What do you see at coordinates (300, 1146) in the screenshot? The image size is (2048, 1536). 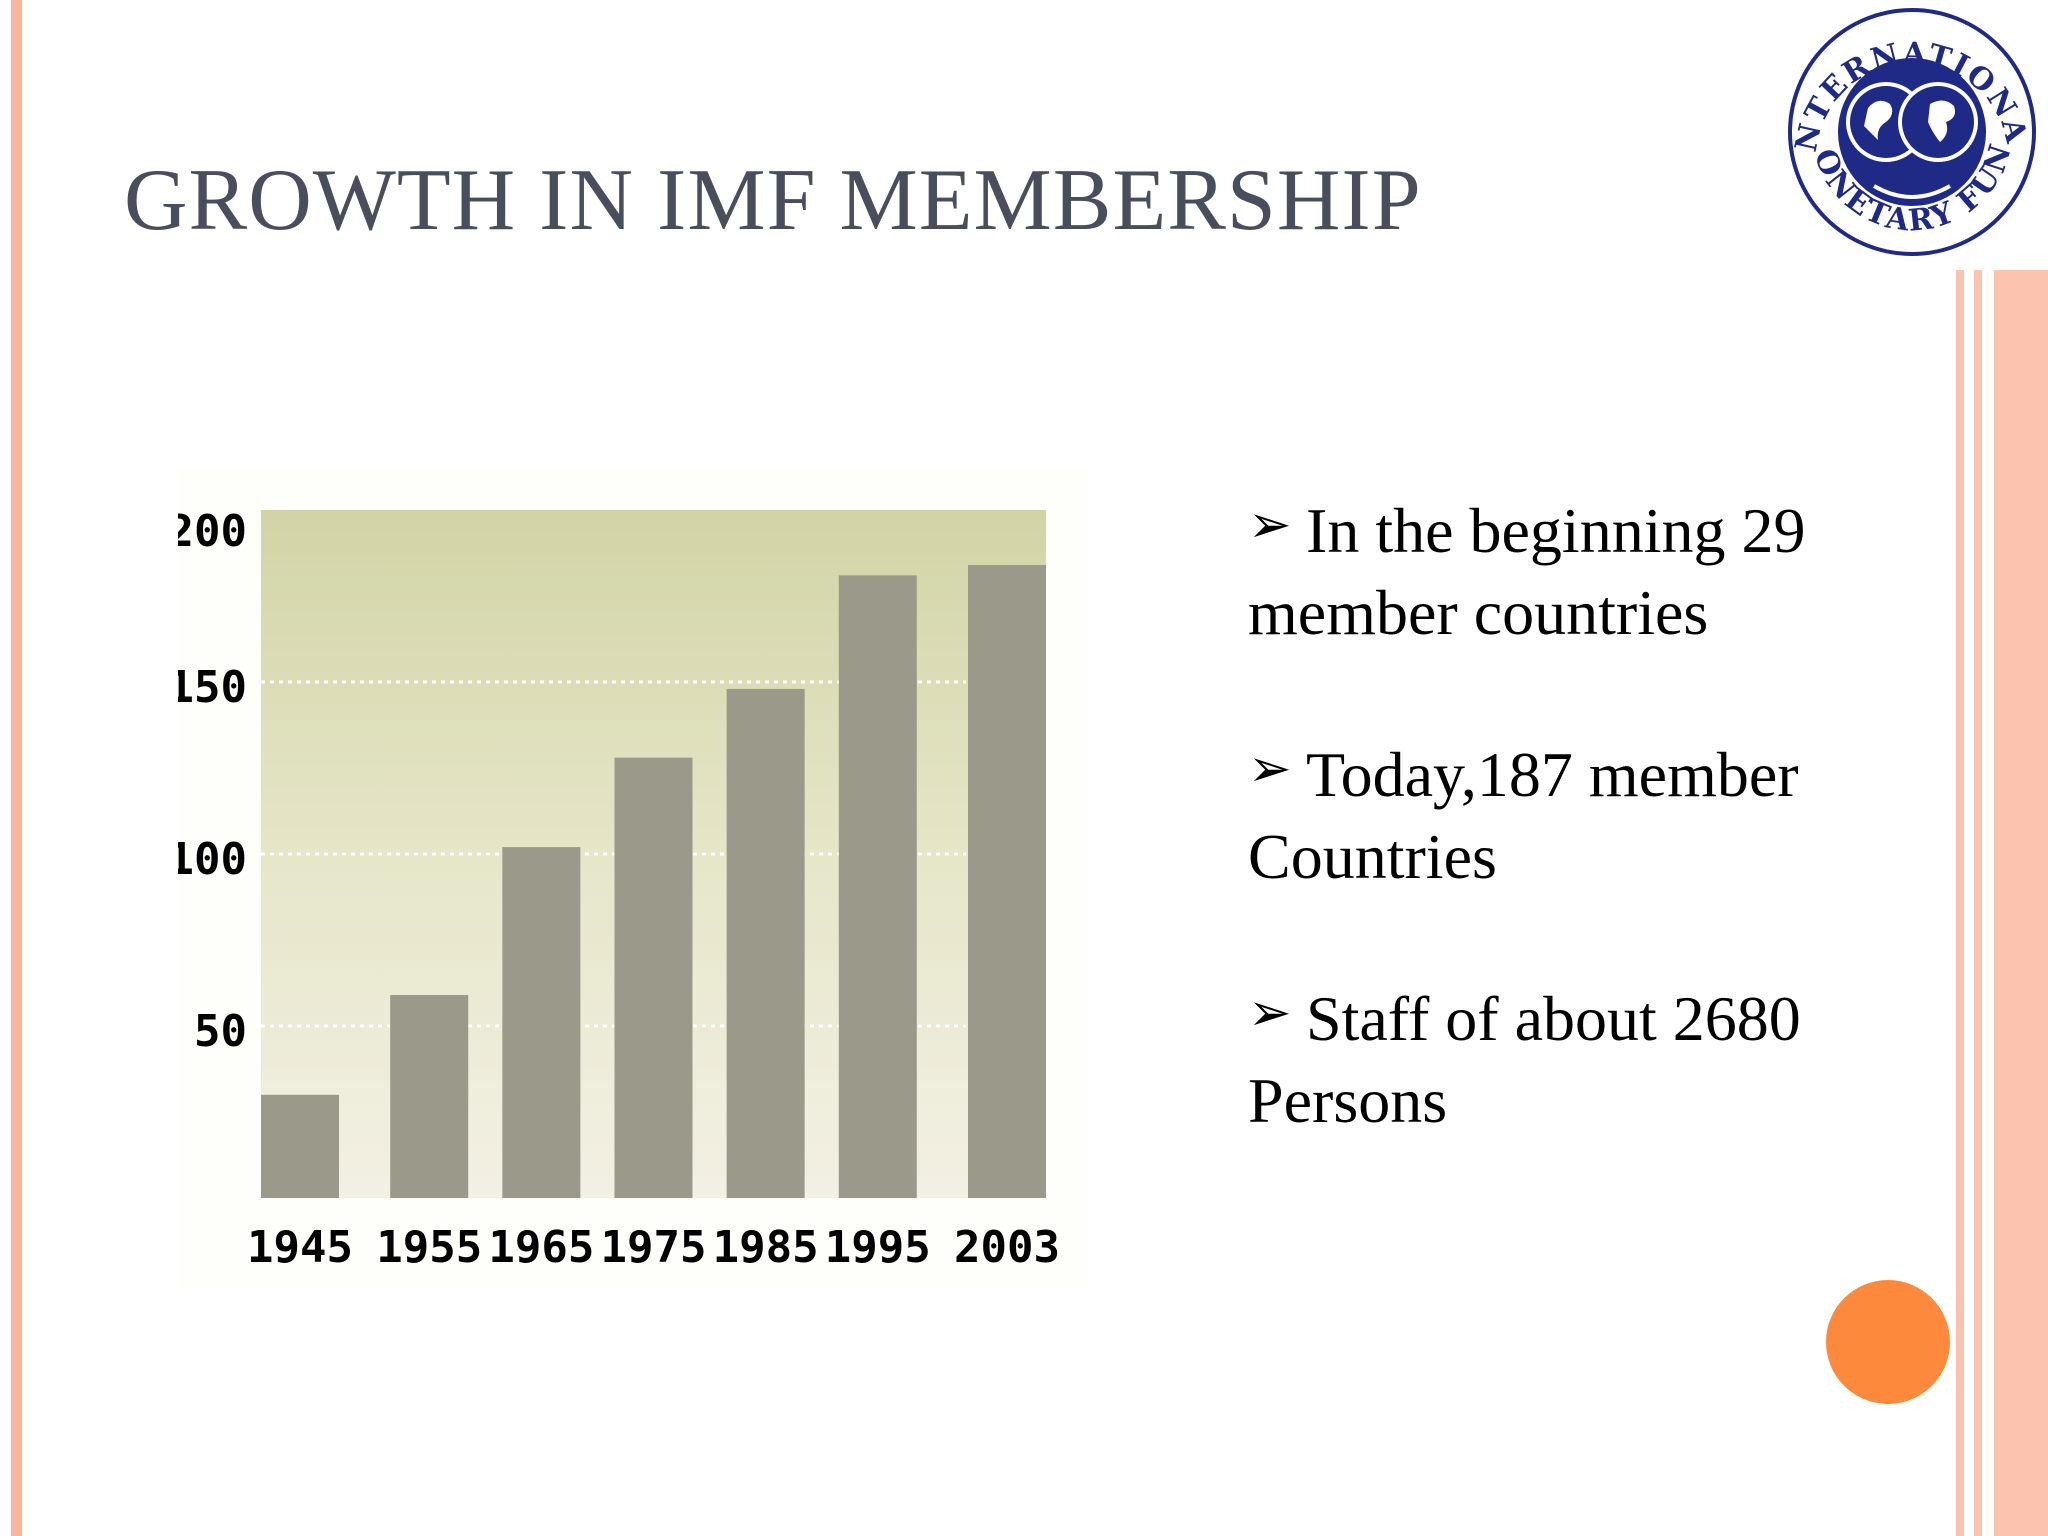 I see `bar-1945` at bounding box center [300, 1146].